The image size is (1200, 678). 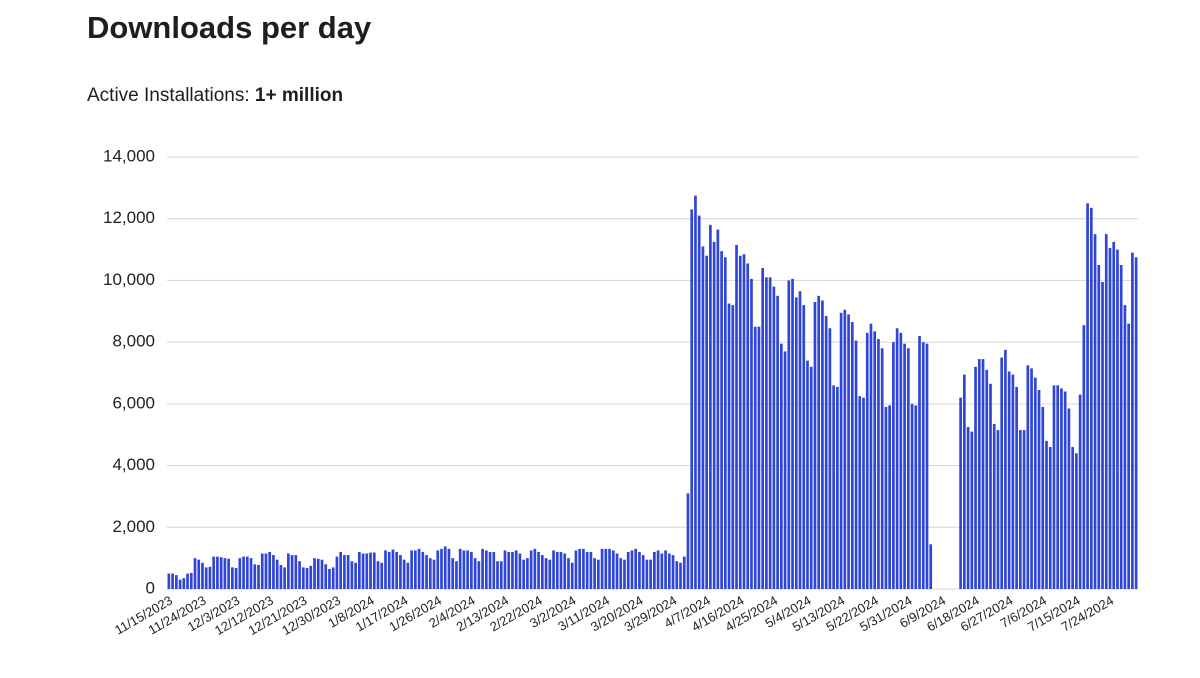 What do you see at coordinates (229, 27) in the screenshot?
I see `chart-title: Downloads per day` at bounding box center [229, 27].